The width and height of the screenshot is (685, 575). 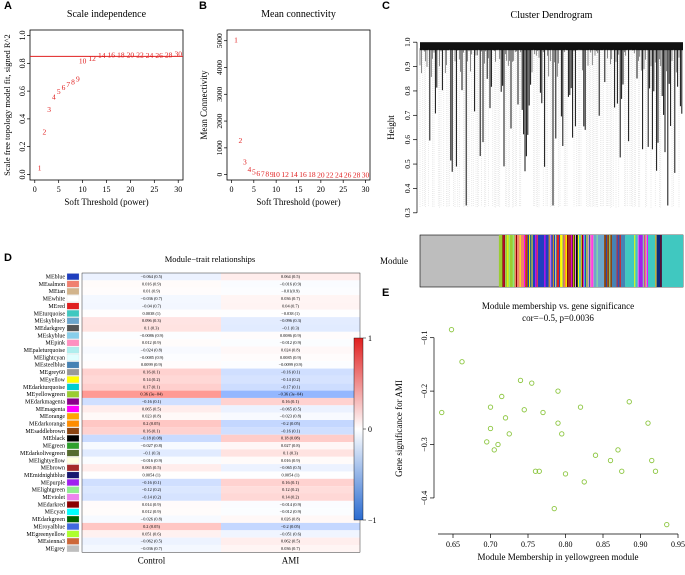 What do you see at coordinates (40, 168) in the screenshot?
I see `panel-a-point: 1` at bounding box center [40, 168].